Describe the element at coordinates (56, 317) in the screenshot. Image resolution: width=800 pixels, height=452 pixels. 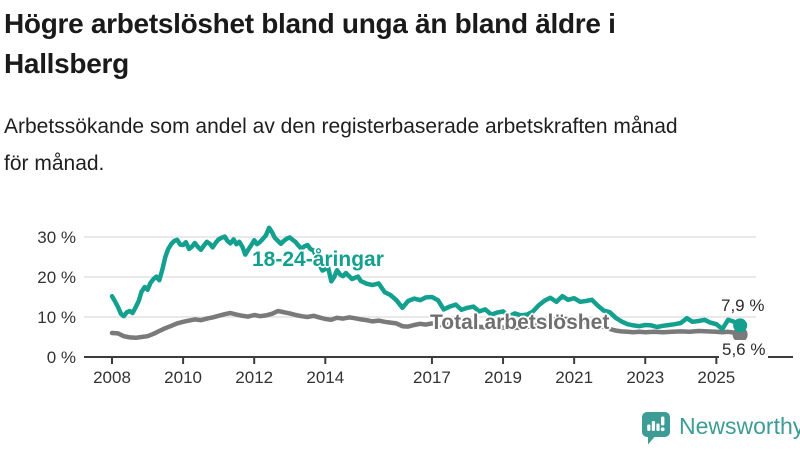
I see `svg-text: 10 %` at that location.